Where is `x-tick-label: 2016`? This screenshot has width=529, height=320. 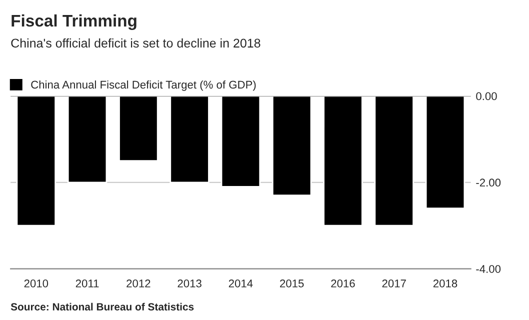 x-tick-label: 2016 is located at coordinates (343, 284).